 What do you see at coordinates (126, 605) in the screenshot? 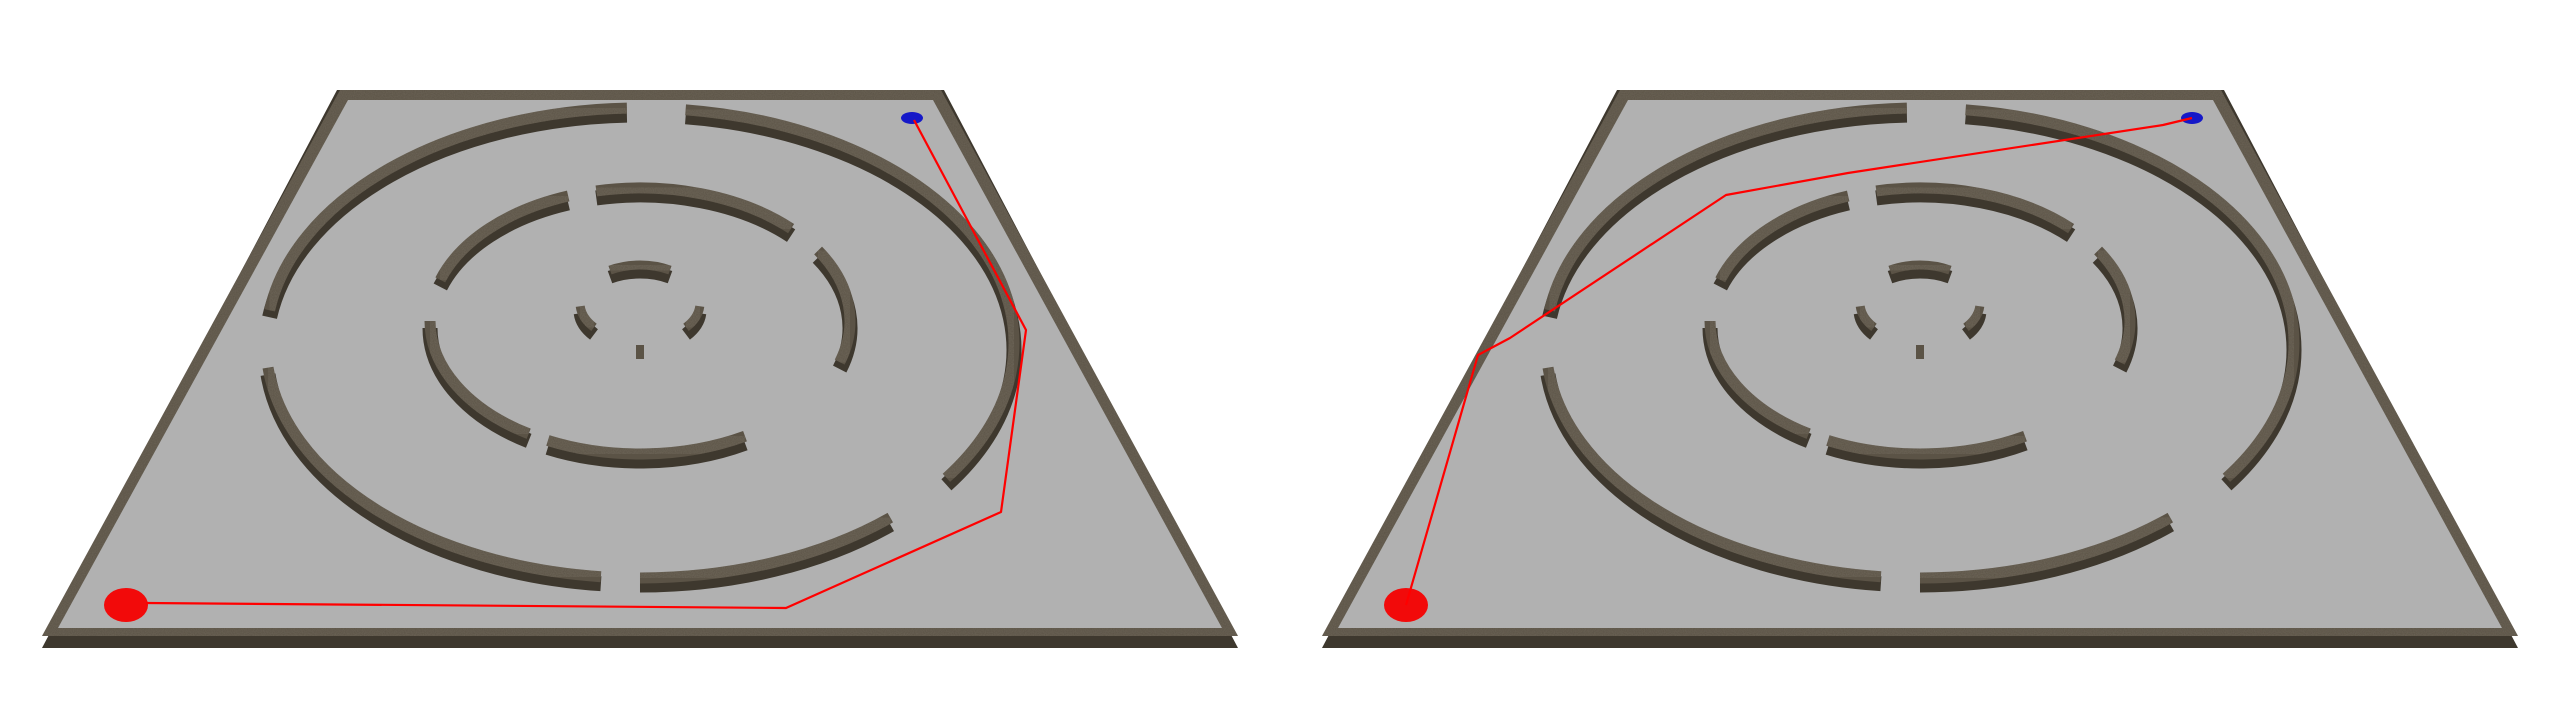
I see `start-marker` at bounding box center [126, 605].